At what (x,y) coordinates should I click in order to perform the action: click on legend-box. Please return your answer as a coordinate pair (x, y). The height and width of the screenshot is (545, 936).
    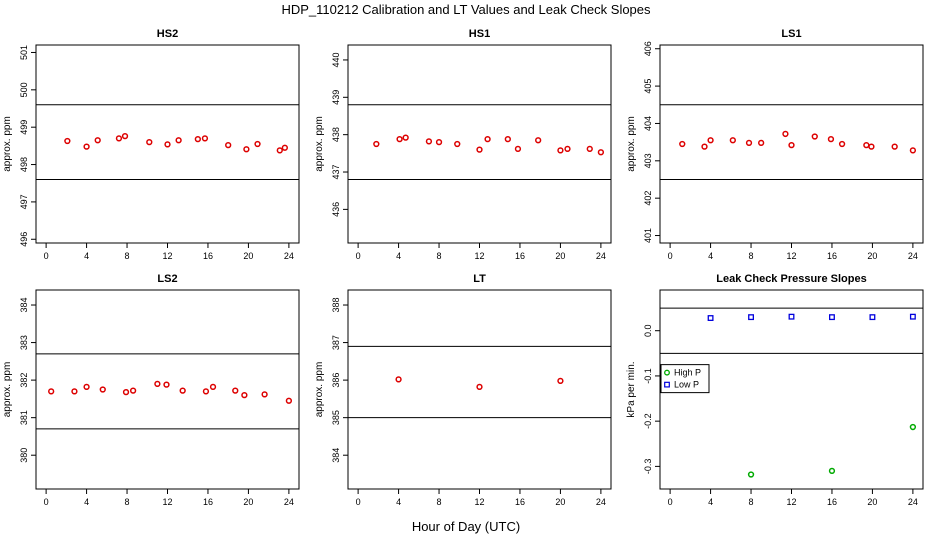
    Looking at the image, I should click on (685, 379).